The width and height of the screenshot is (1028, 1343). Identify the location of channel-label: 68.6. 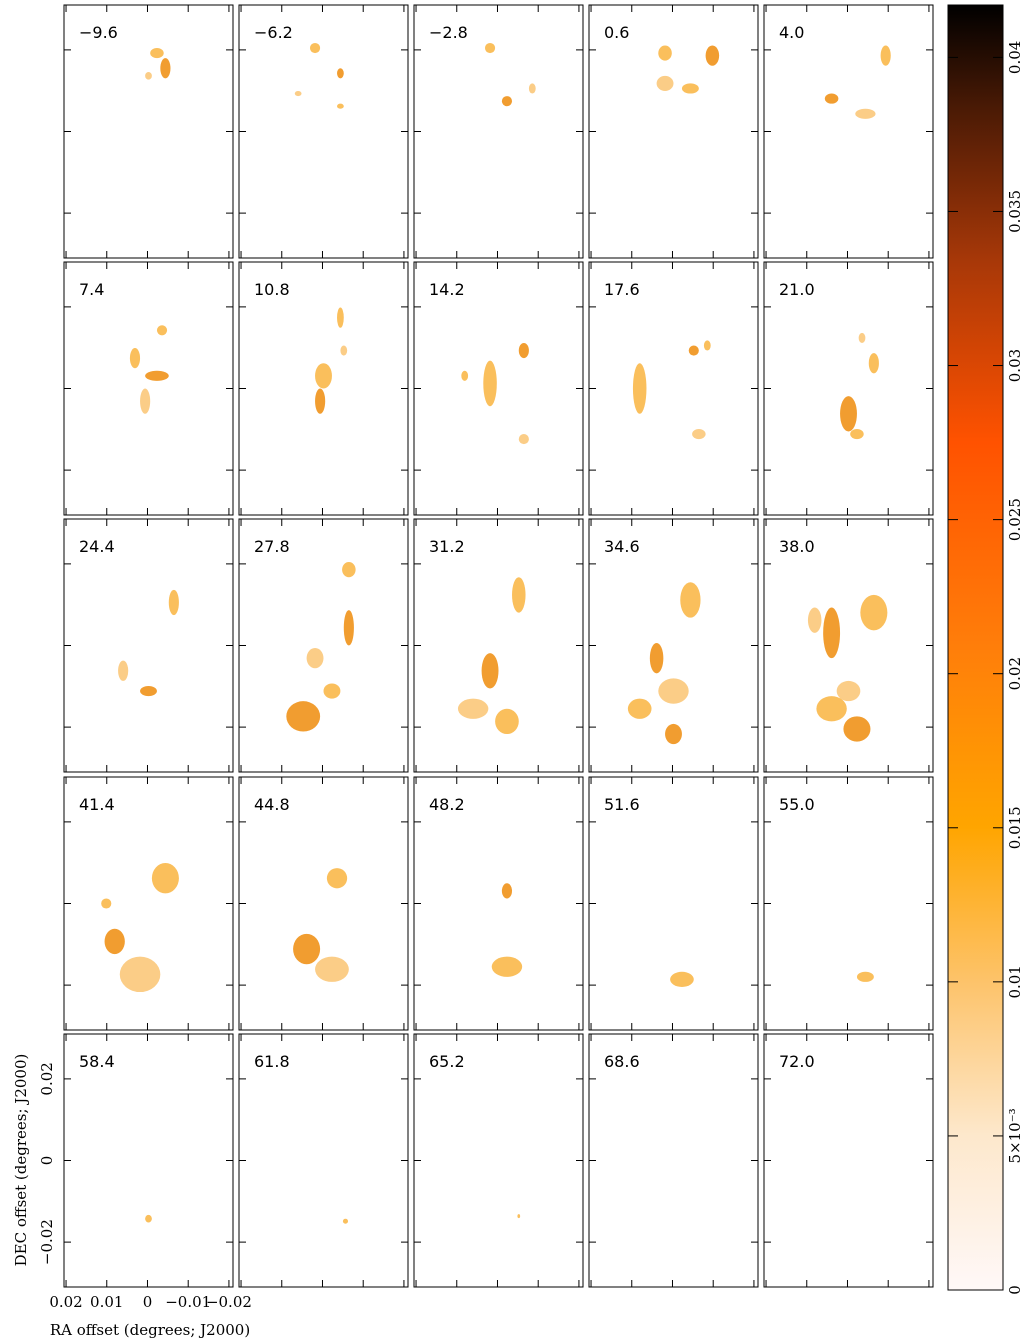
(622, 1061).